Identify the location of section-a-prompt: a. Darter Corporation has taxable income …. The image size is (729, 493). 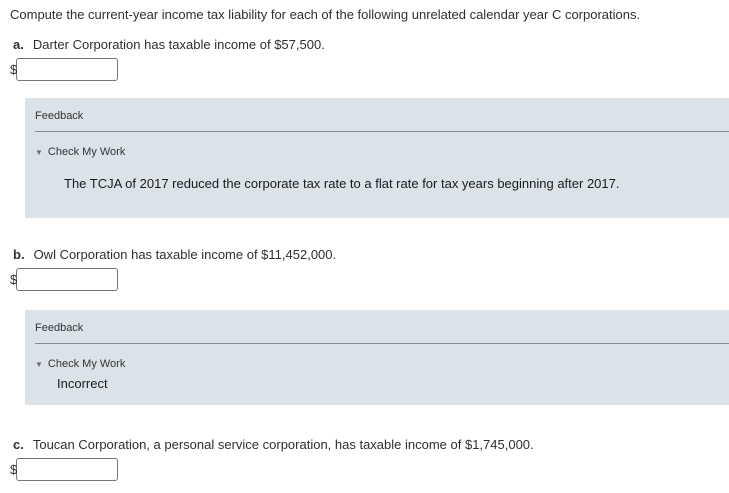
(371, 44).